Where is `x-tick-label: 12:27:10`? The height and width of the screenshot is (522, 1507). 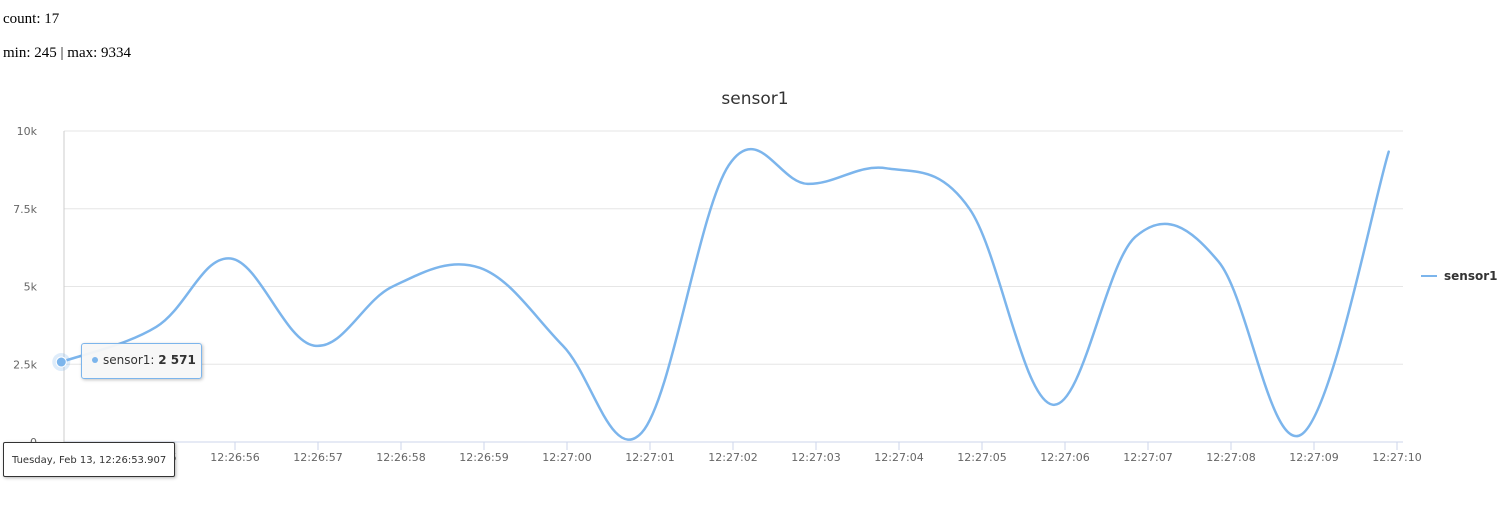 x-tick-label: 12:27:10 is located at coordinates (1396, 457).